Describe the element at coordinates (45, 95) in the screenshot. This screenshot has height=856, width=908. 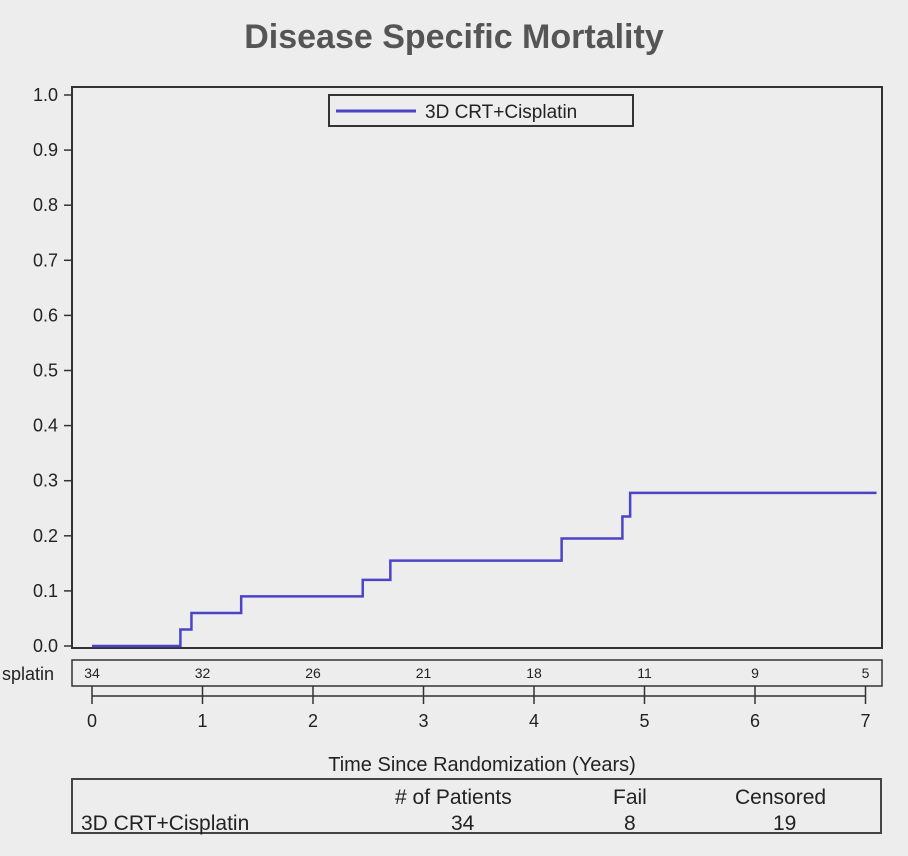
I see `y-tick-label: 1.0` at that location.